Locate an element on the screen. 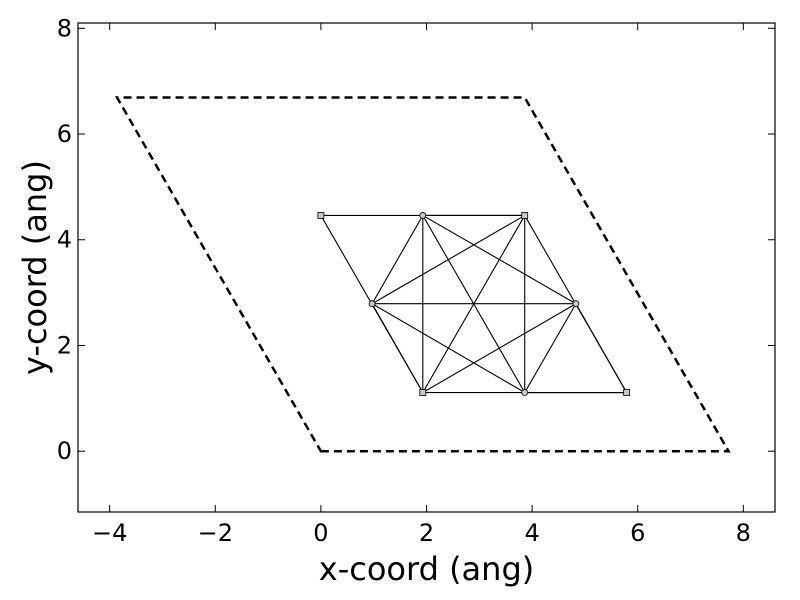  x-axis-label: x-coord (ang) is located at coordinates (426, 569).